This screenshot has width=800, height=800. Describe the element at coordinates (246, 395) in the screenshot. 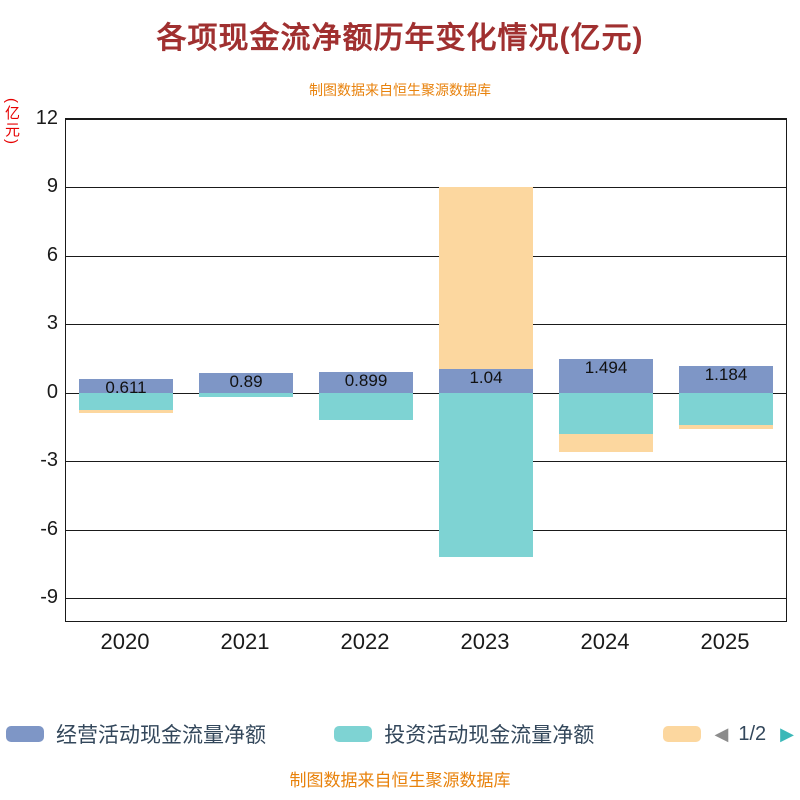

I see `bar-investing-2021` at that location.